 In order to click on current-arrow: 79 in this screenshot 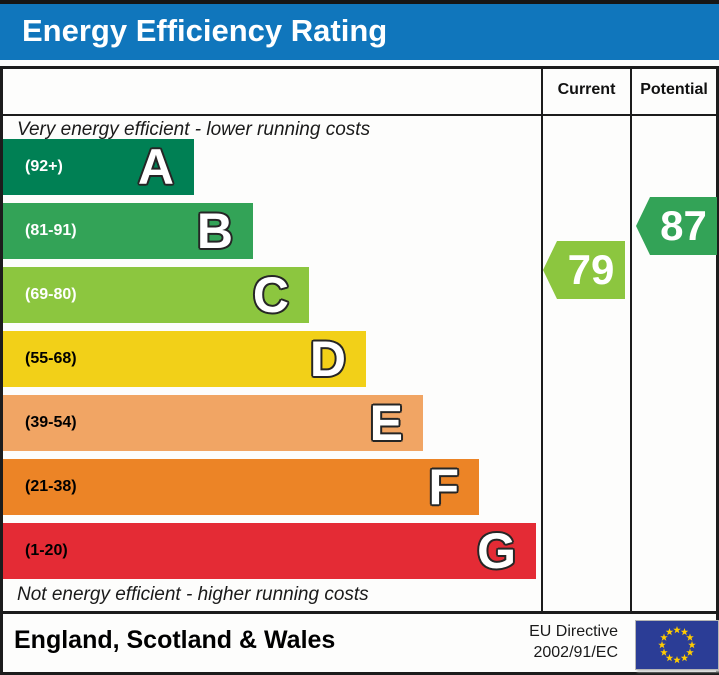, I will do `click(584, 270)`.